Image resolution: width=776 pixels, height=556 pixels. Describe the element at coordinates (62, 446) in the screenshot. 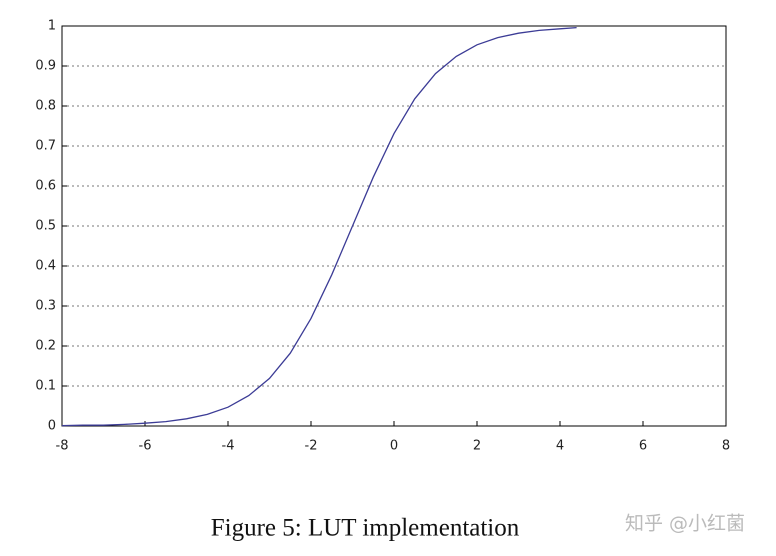

I see `x-tick-label: -8` at that location.